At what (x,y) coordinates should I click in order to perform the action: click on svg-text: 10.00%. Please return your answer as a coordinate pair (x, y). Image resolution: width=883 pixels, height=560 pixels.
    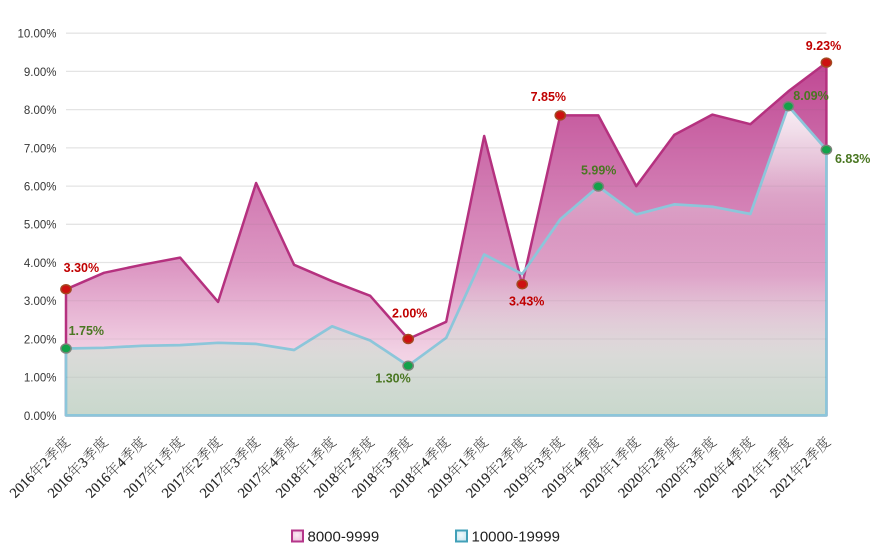
    Looking at the image, I should click on (36, 35).